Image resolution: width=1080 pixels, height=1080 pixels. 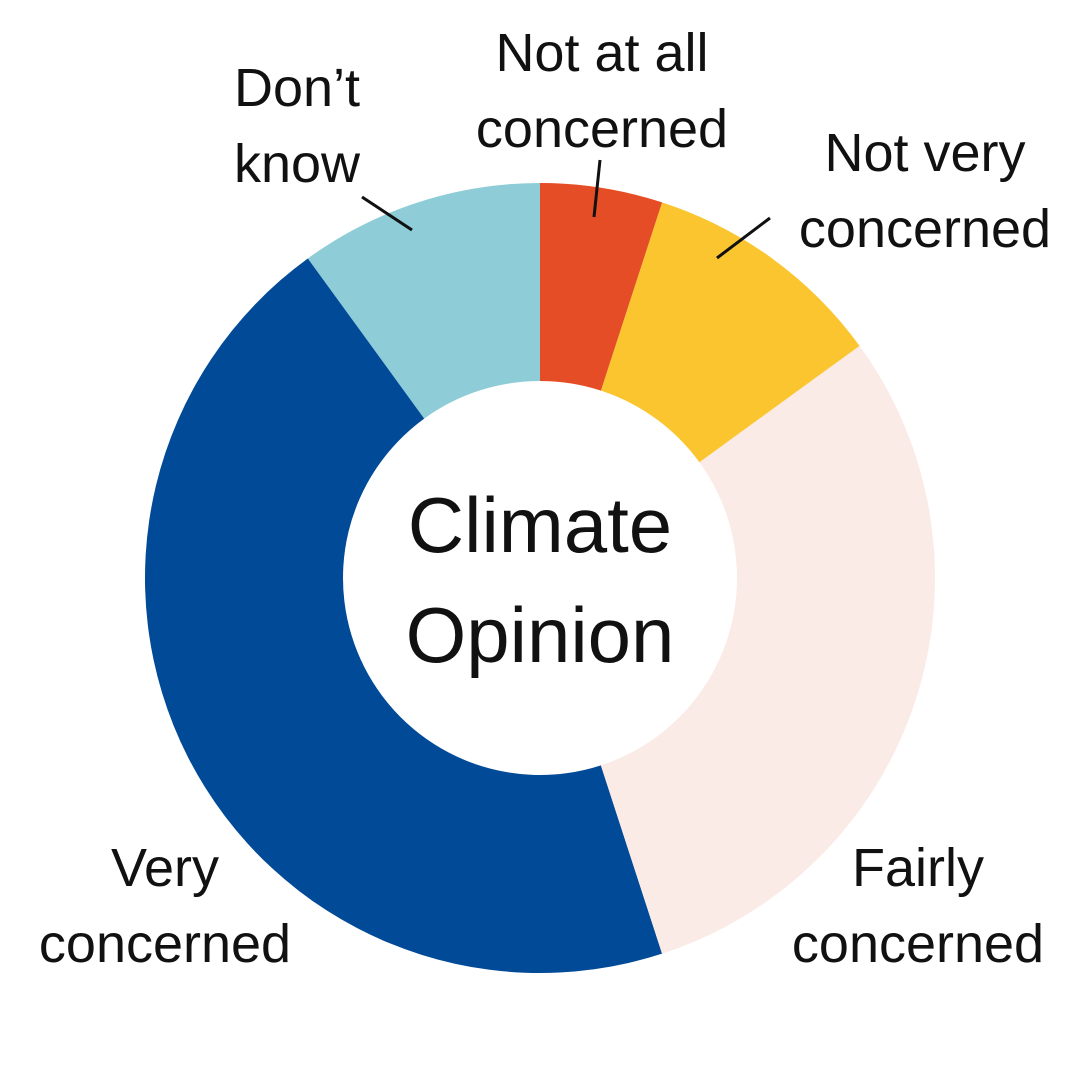 What do you see at coordinates (925, 191) in the screenshot?
I see `slice-label: Not very concerned` at bounding box center [925, 191].